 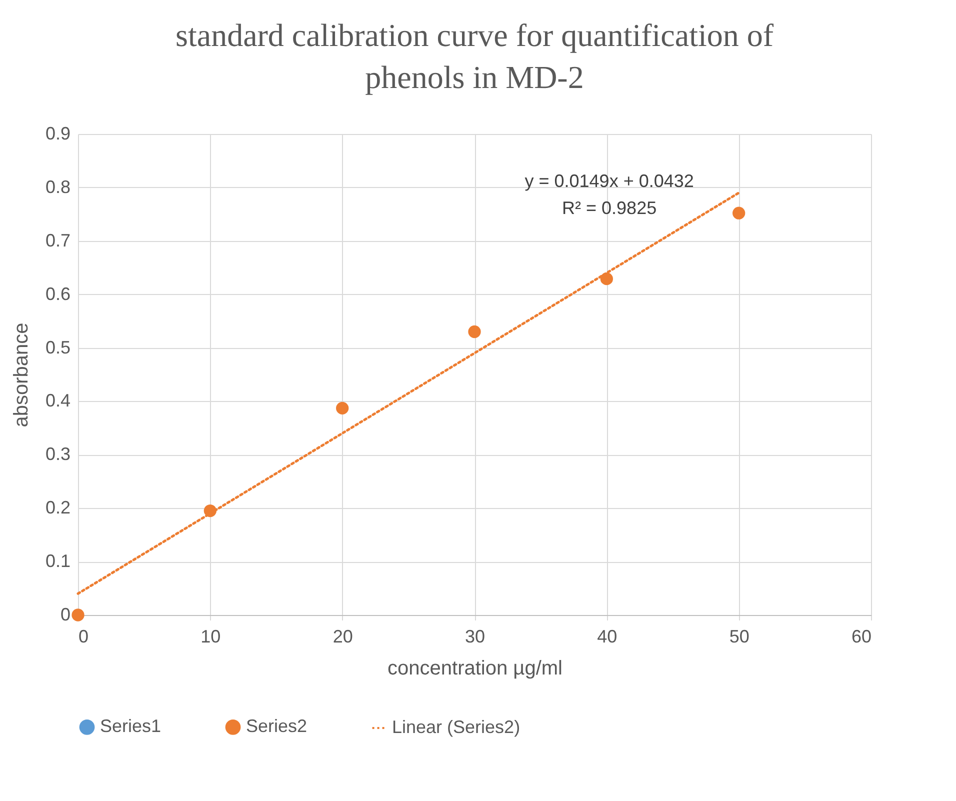 I want to click on legend-label: Series2, so click(x=277, y=726).